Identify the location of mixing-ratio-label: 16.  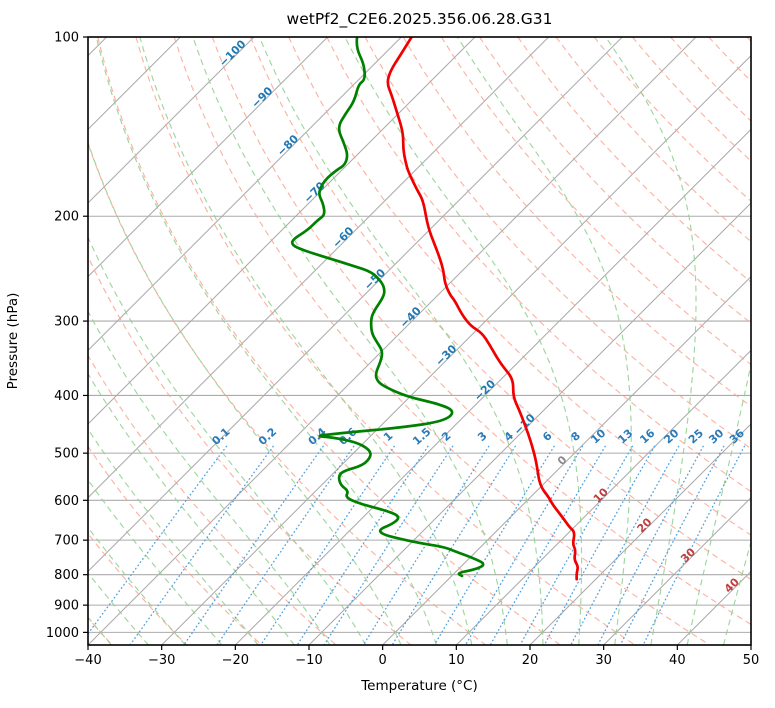
(647, 436).